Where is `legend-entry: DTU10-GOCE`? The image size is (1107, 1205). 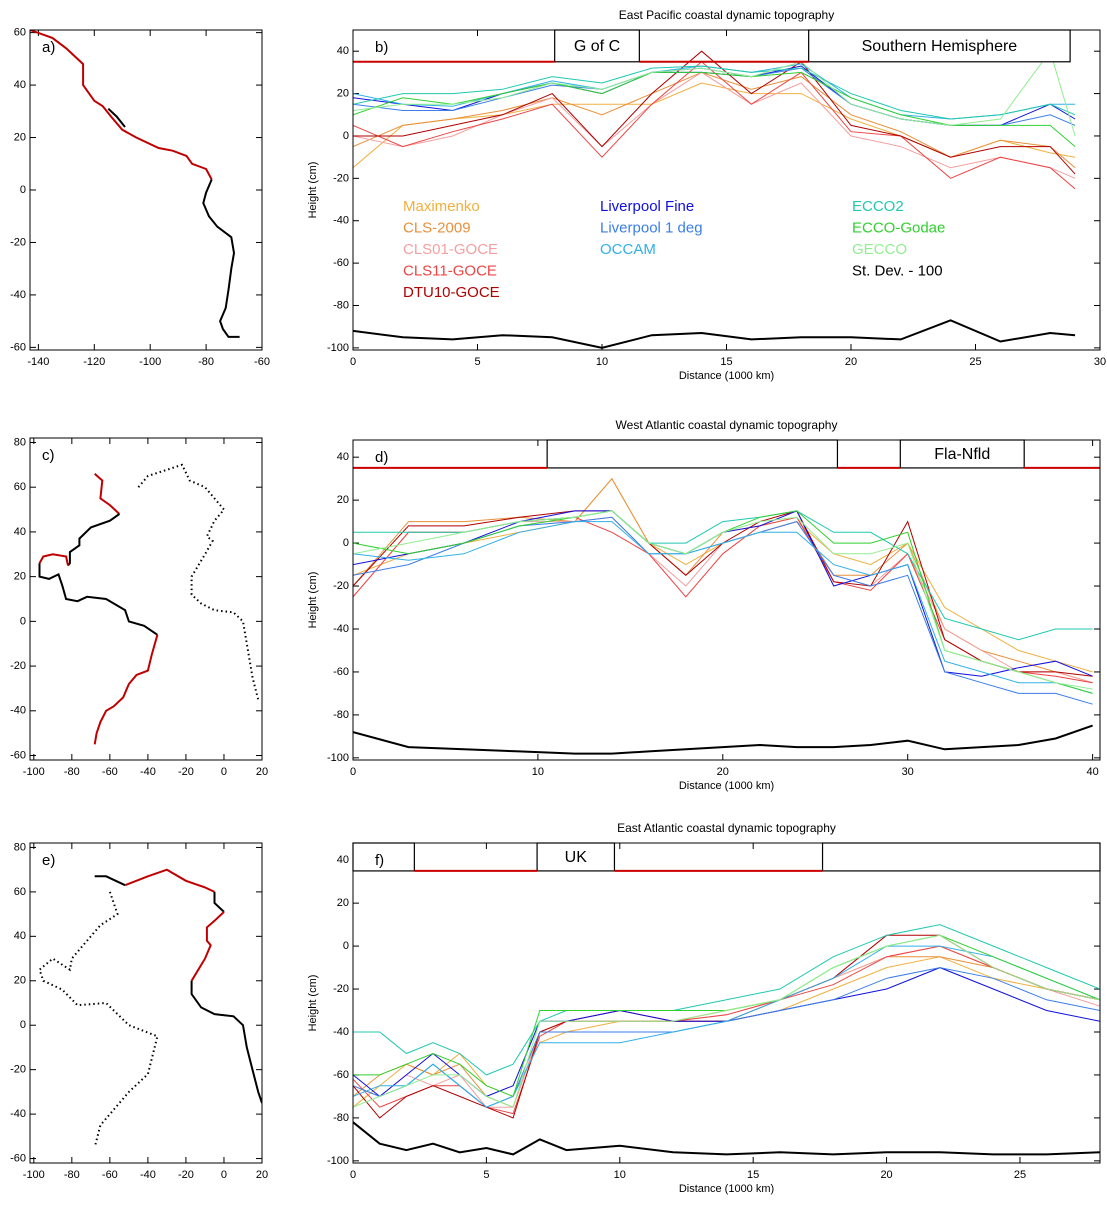 legend-entry: DTU10-GOCE is located at coordinates (451, 292).